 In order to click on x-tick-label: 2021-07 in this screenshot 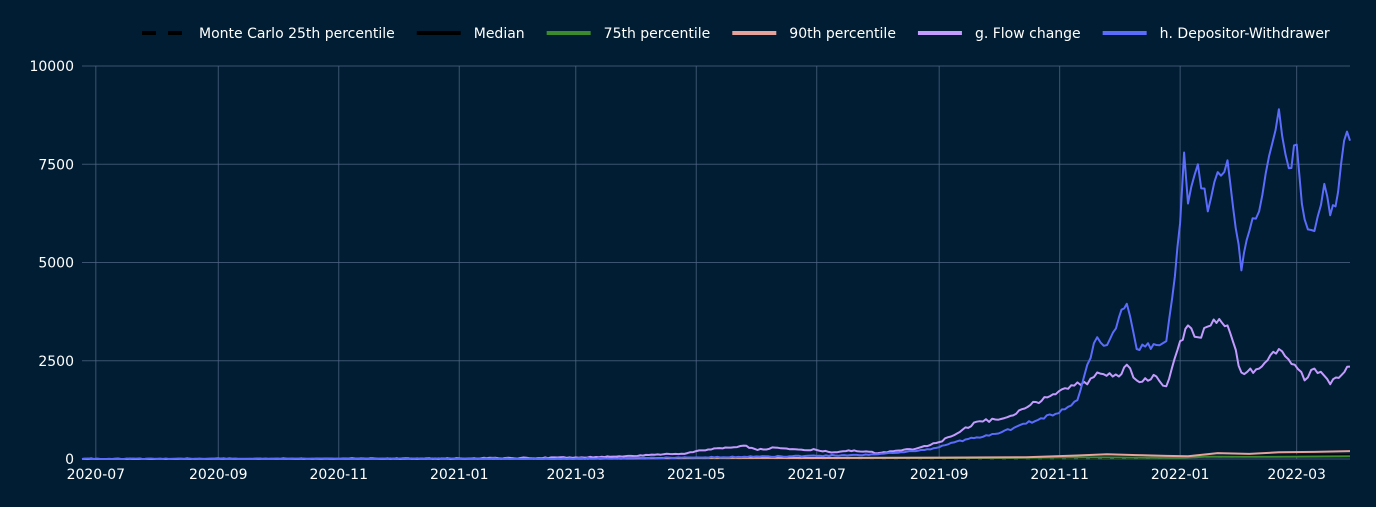, I will do `click(816, 475)`.